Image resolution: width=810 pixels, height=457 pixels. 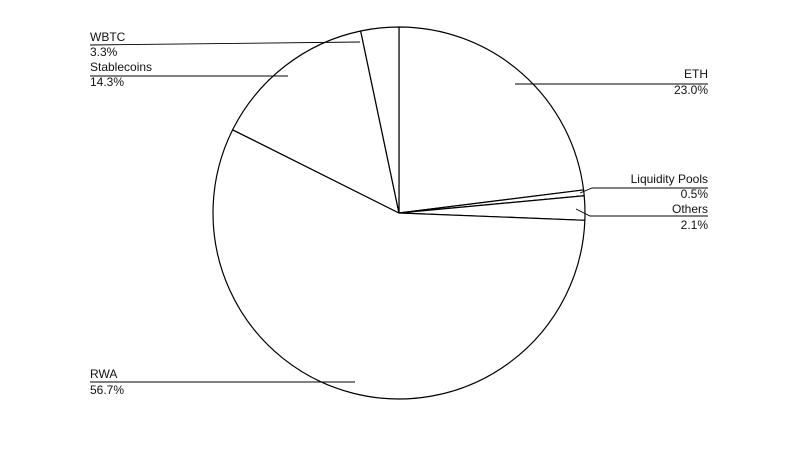 I want to click on slice-label-eth: ETH, so click(x=696, y=74).